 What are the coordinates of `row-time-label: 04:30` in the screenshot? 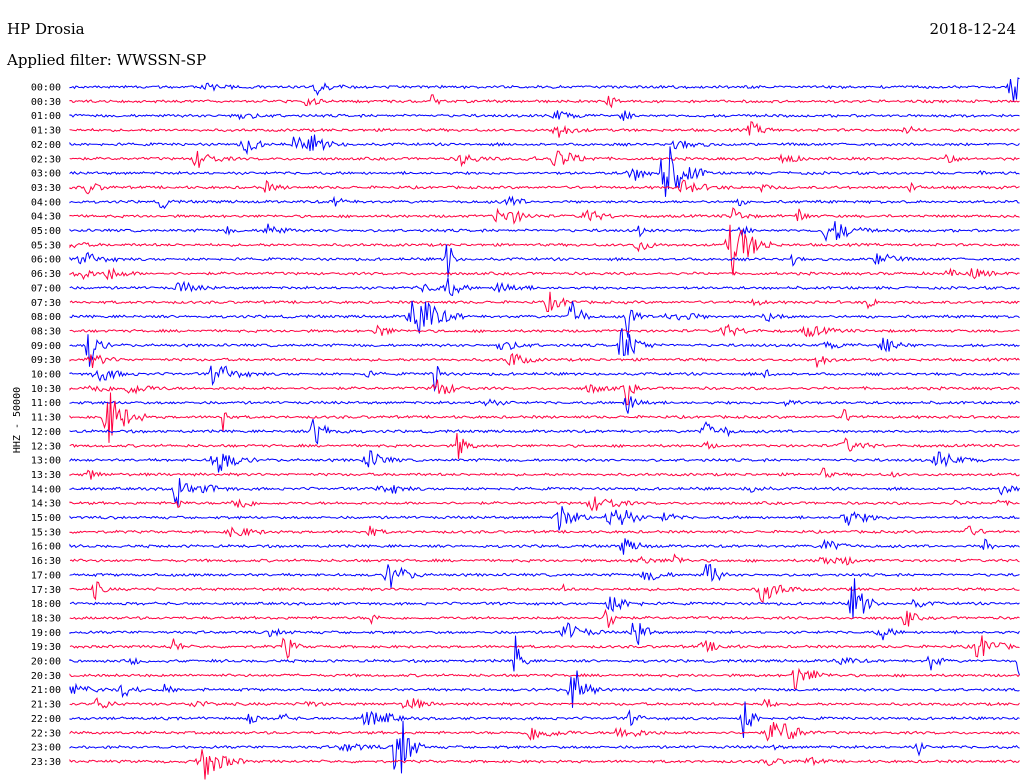 It's located at (46, 217).